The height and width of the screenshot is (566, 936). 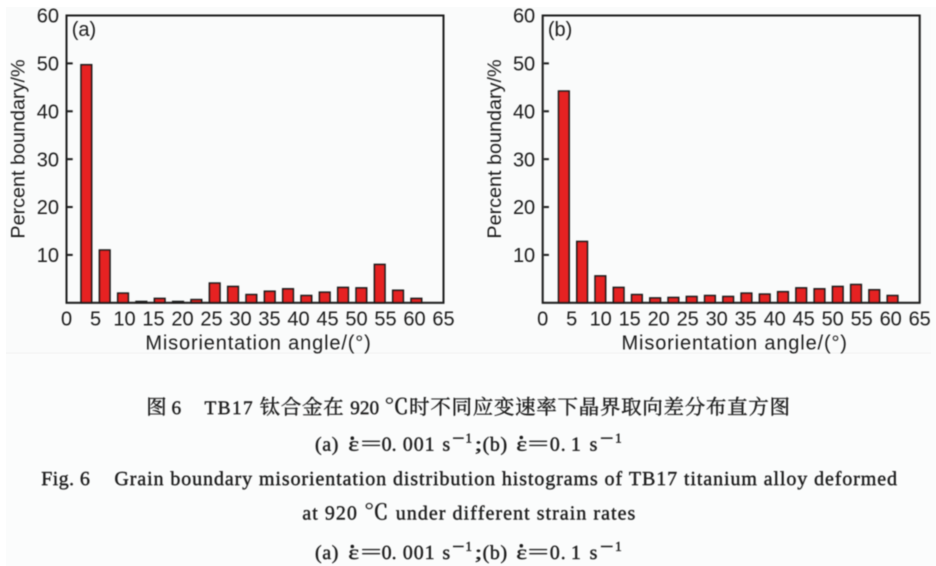 I want to click on svg-text: (a), so click(x=84, y=30).